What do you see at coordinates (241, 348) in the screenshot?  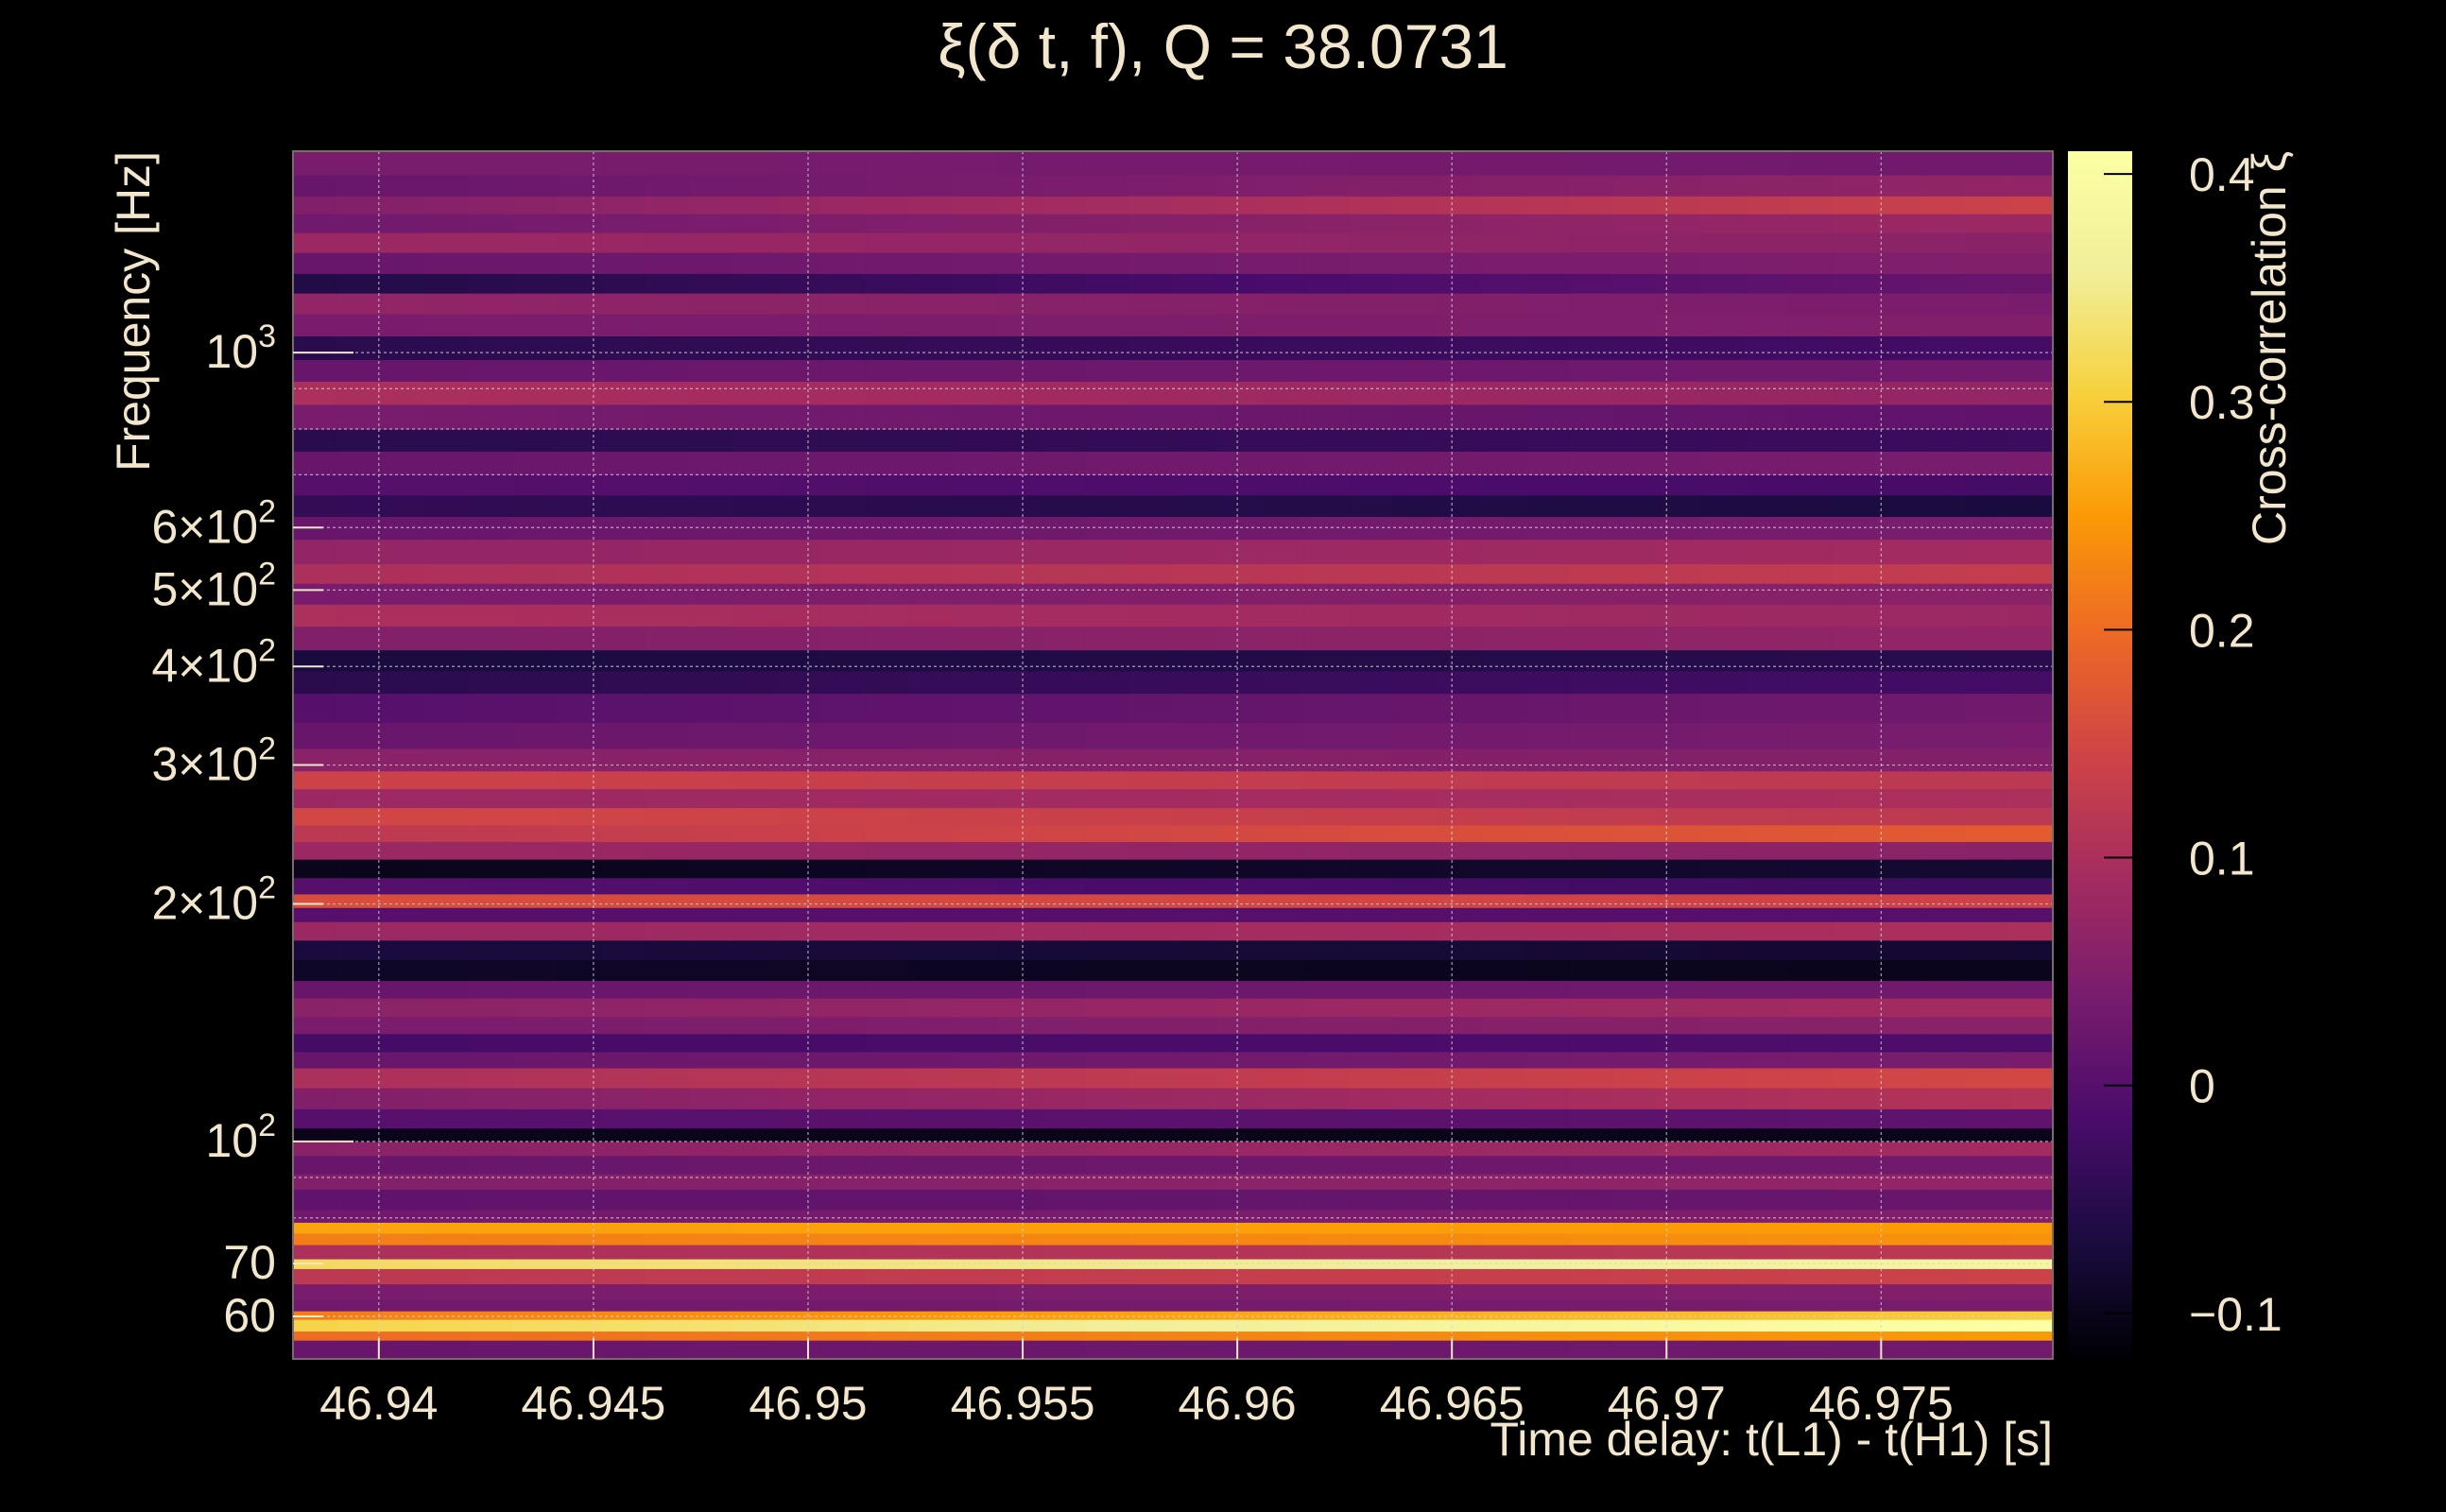 I see `y-tick-label: 103` at bounding box center [241, 348].